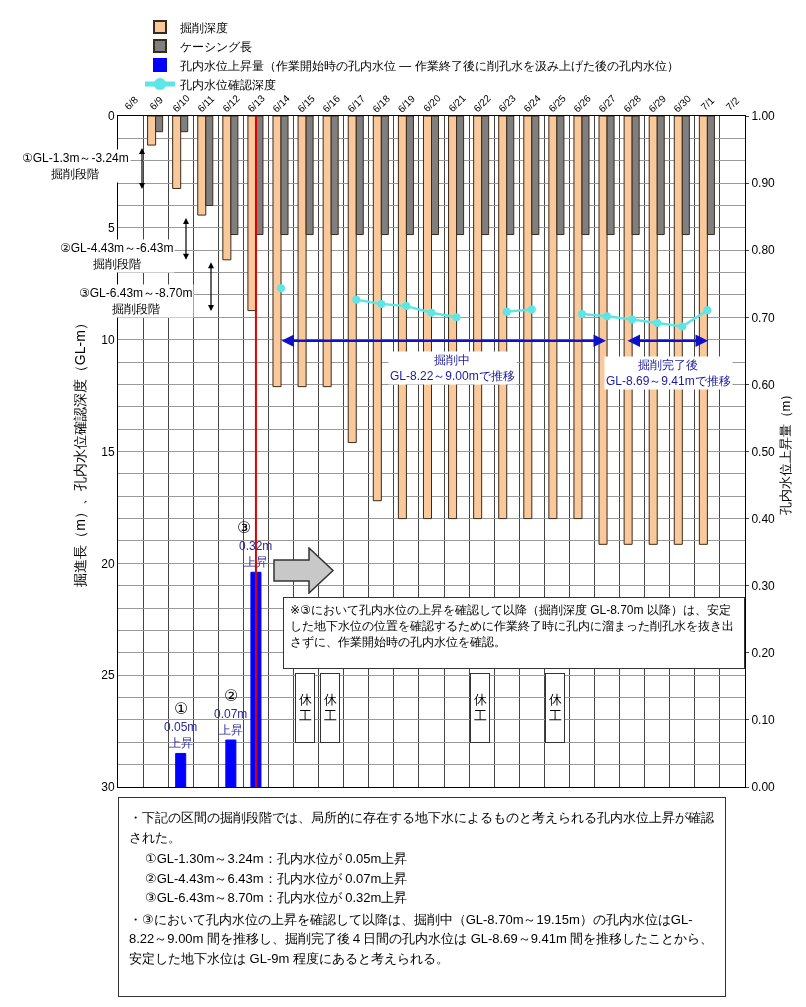 The width and height of the screenshot is (806, 1007). What do you see at coordinates (75, 166) in the screenshot?
I see `annotation: ①GL-1.3m～-3.24m 掘削段階` at bounding box center [75, 166].